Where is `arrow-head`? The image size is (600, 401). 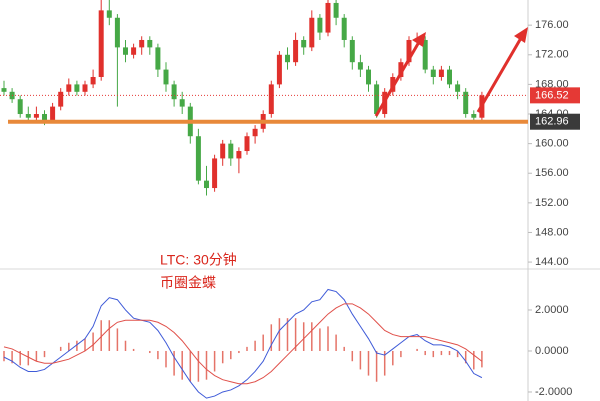 arrow-head is located at coordinates (521, 35).